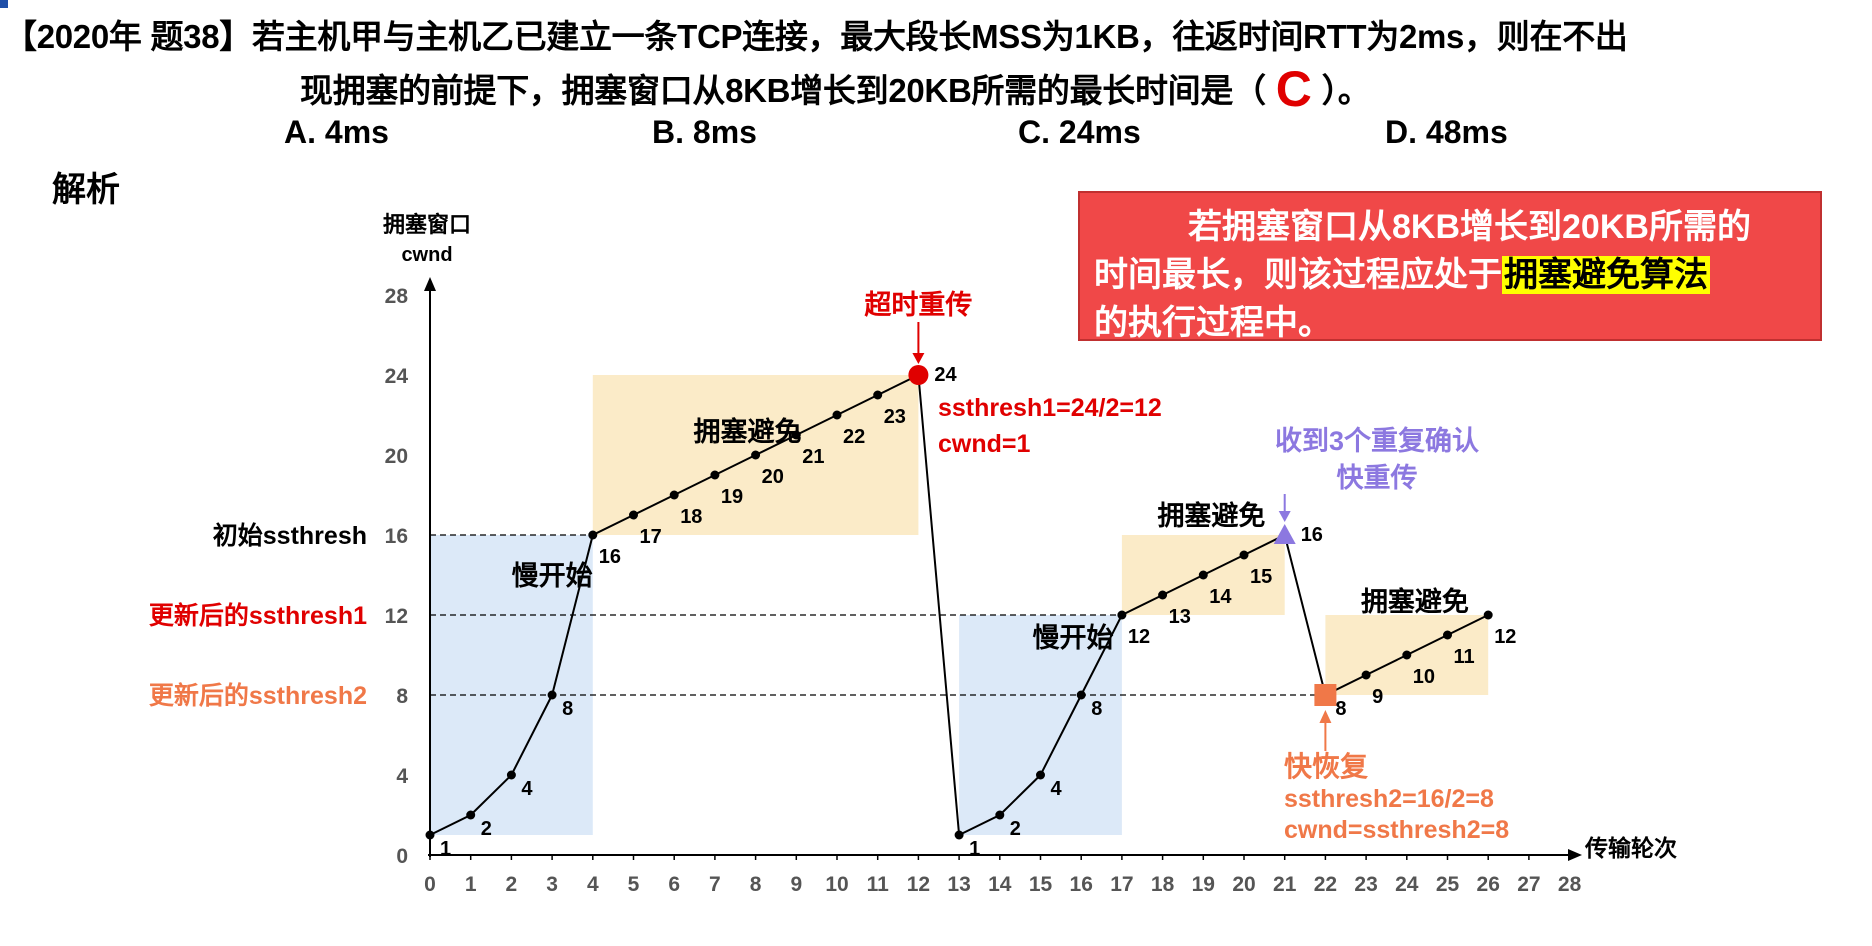 The height and width of the screenshot is (946, 1872). I want to click on x-tick-label-26: 26, so click(1488, 884).